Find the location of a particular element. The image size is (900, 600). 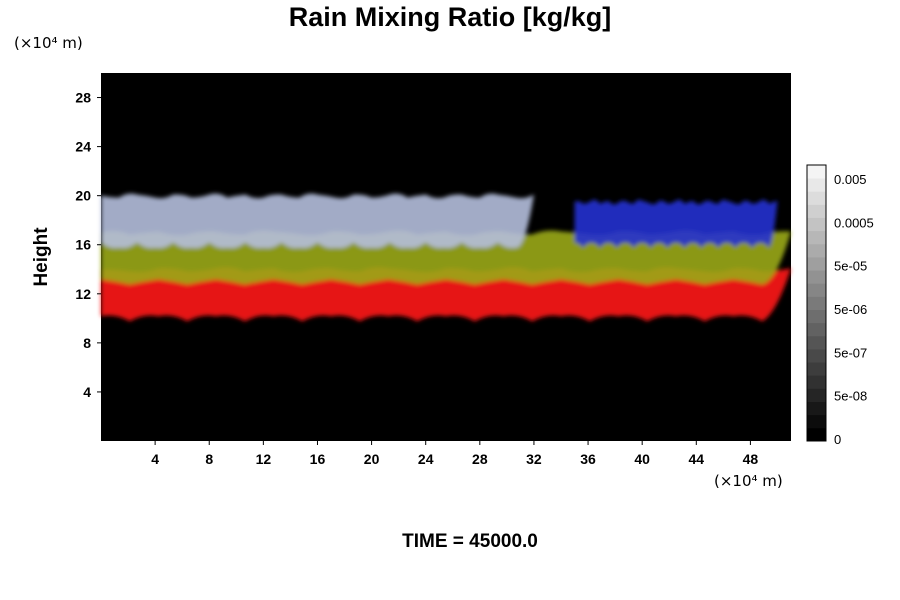

x-tick-label: 32 is located at coordinates (534, 459).